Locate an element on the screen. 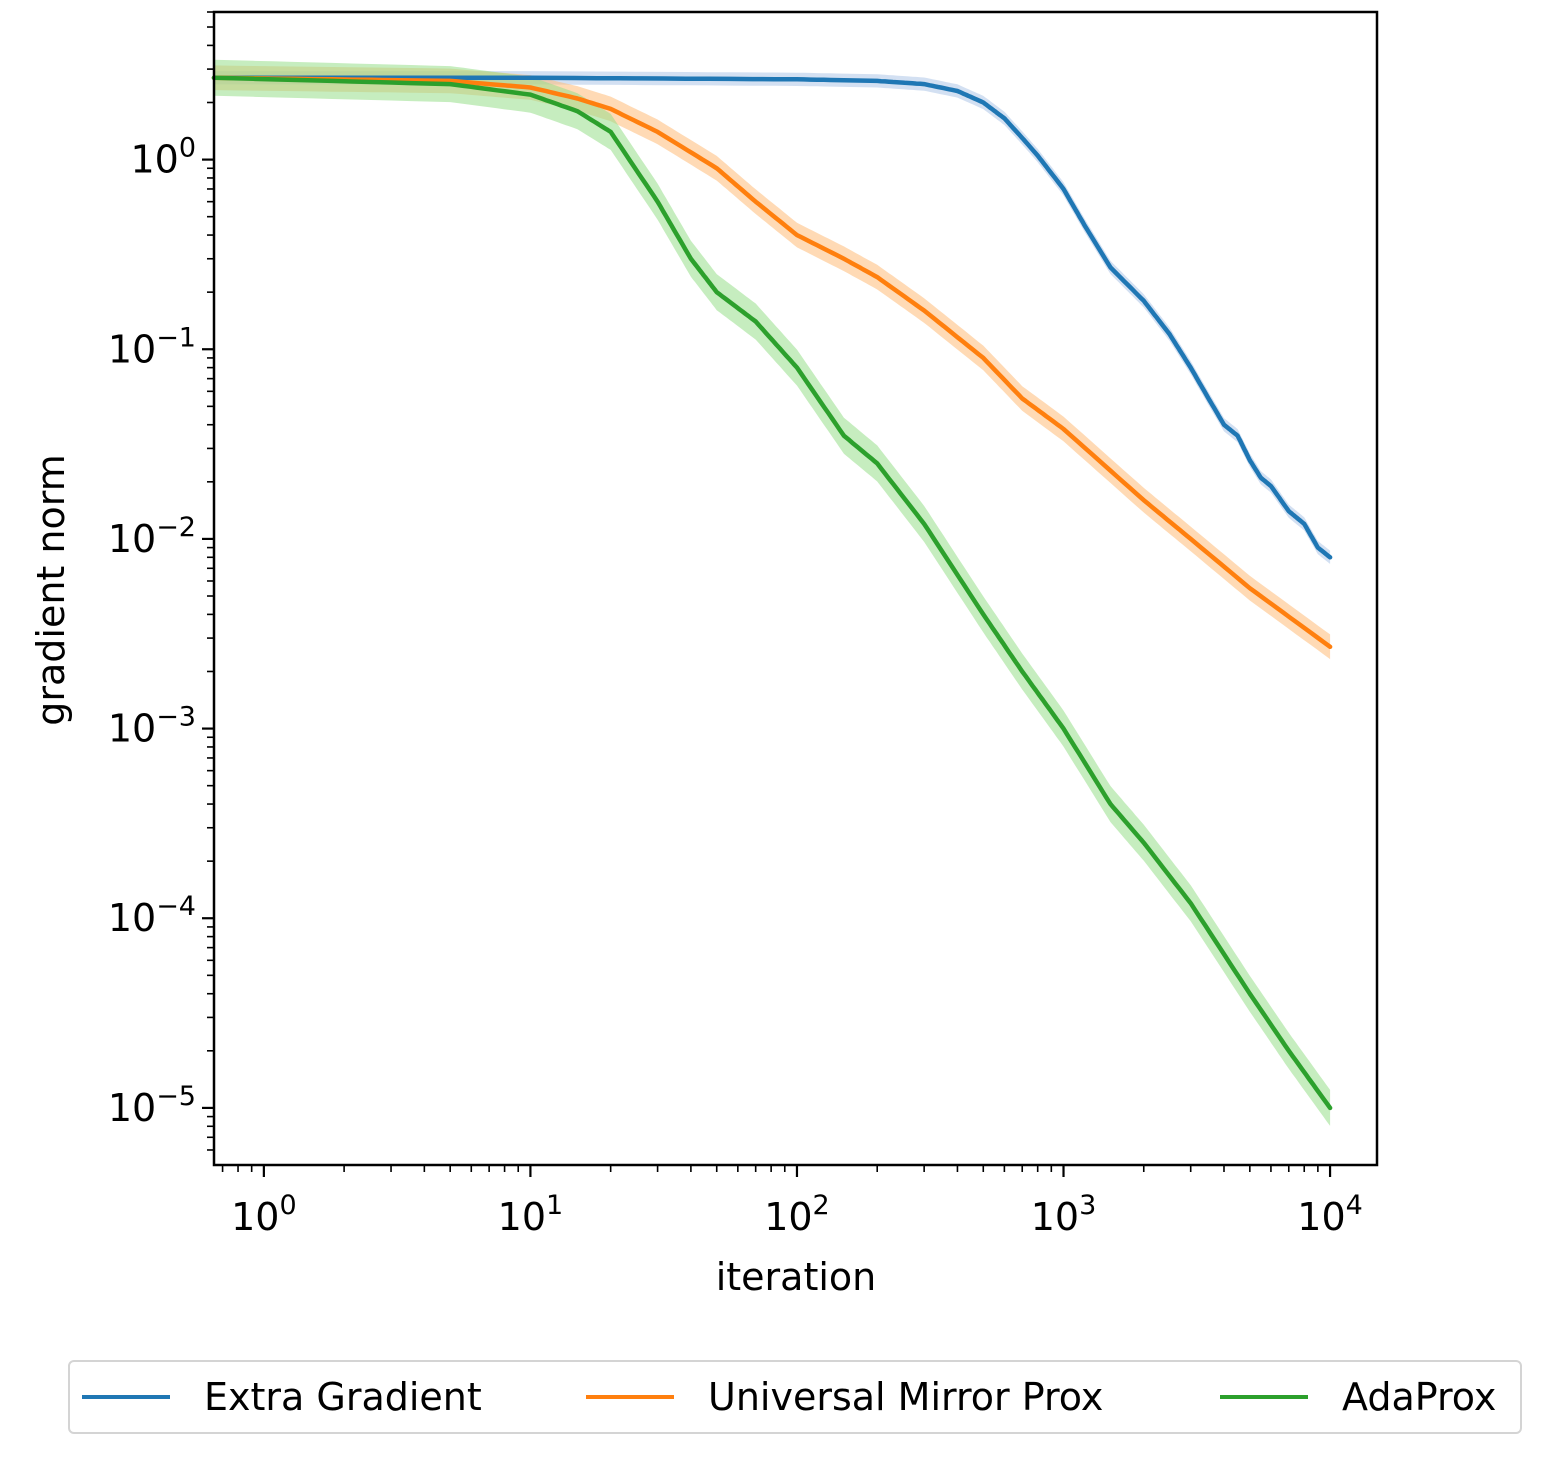 Image resolution: width=1553 pixels, height=1465 pixels. legend-item-extra-gradient: Extra Gradient is located at coordinates (282, 1397).